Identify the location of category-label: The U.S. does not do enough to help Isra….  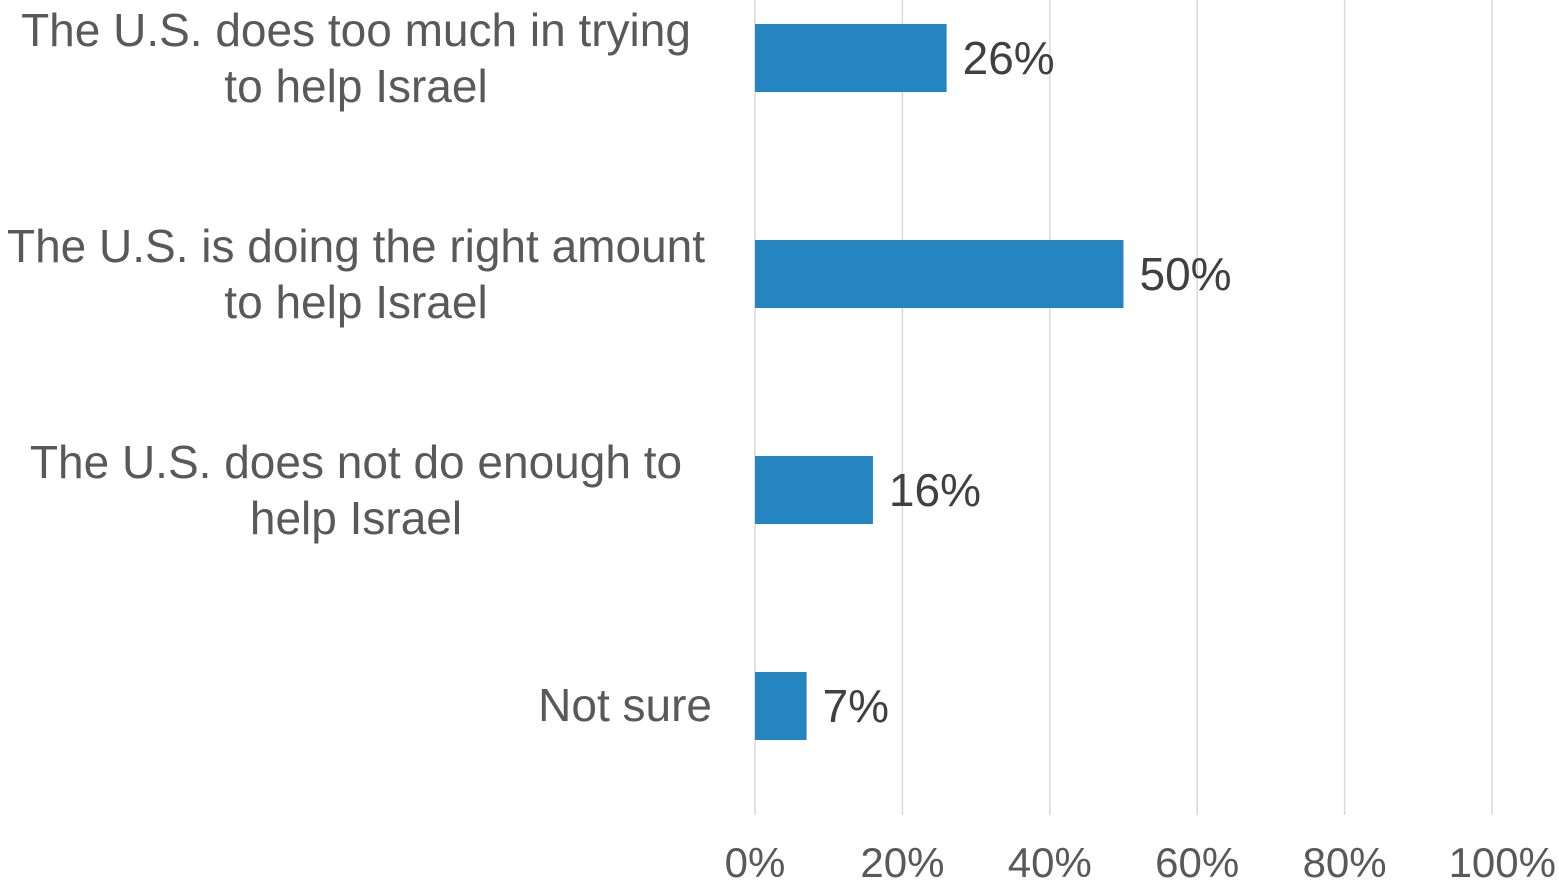
(356, 490).